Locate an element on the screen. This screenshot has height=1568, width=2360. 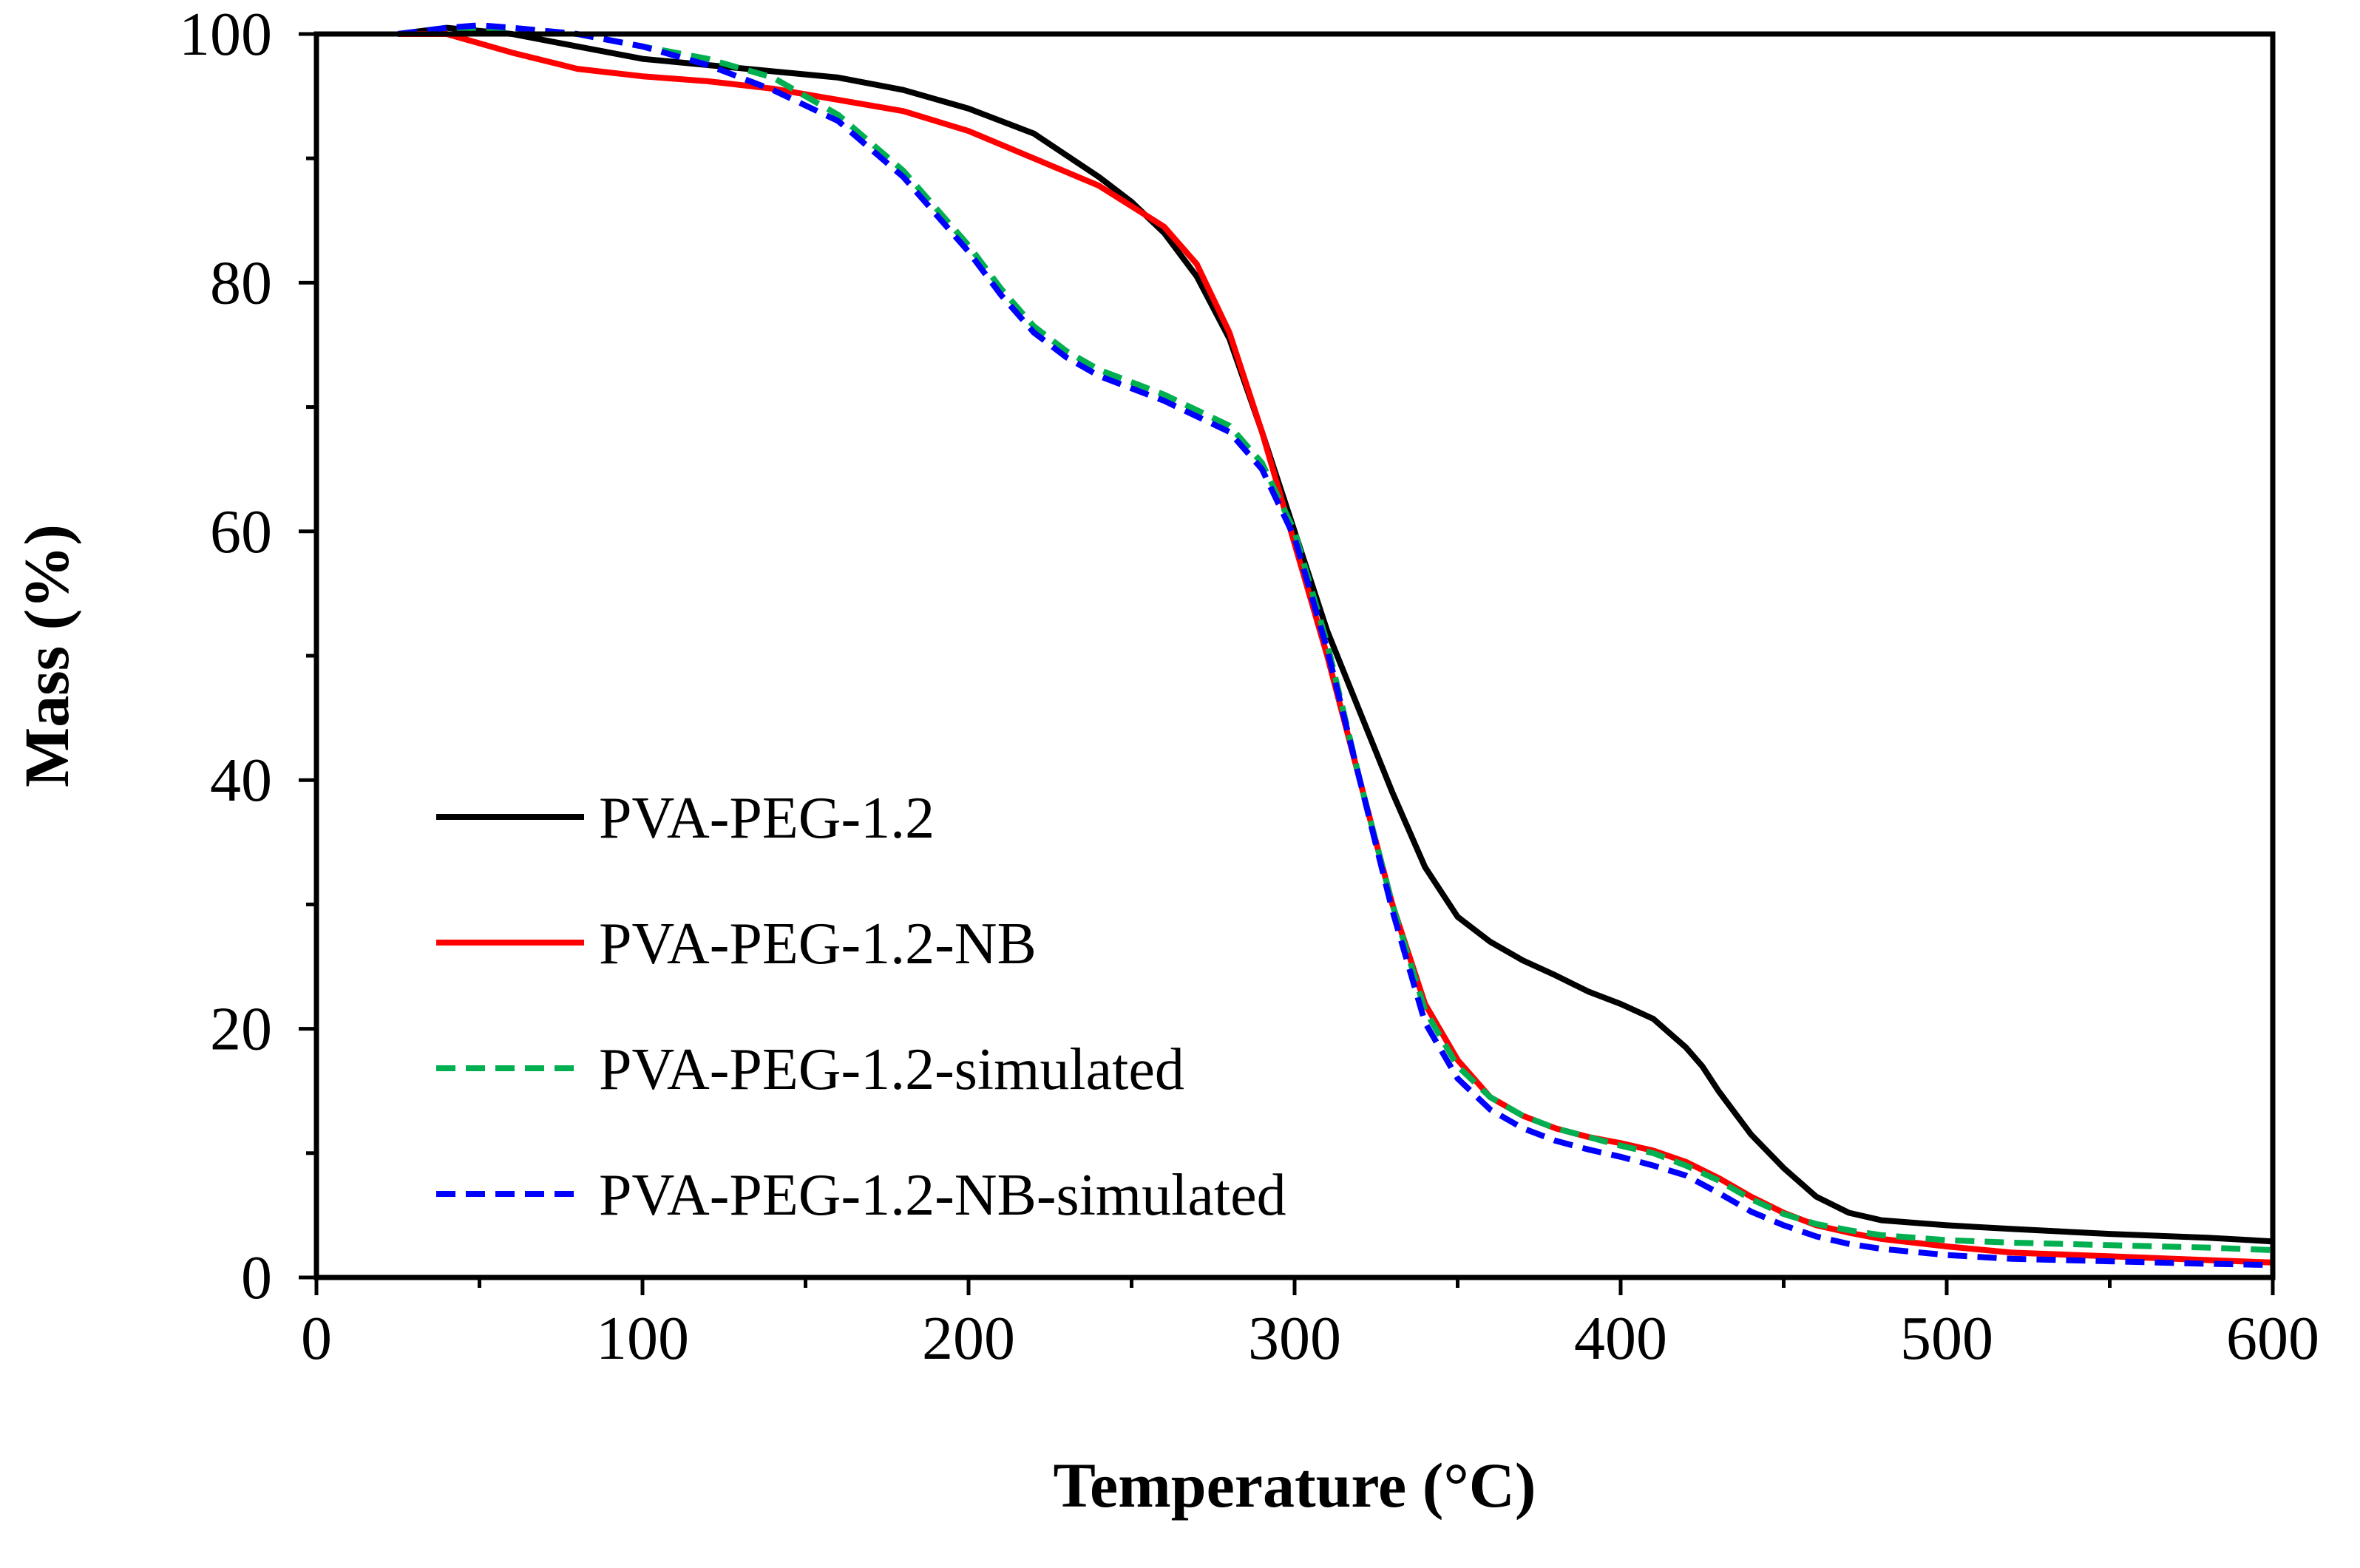
x-tick-label: 300 is located at coordinates (1294, 1338).